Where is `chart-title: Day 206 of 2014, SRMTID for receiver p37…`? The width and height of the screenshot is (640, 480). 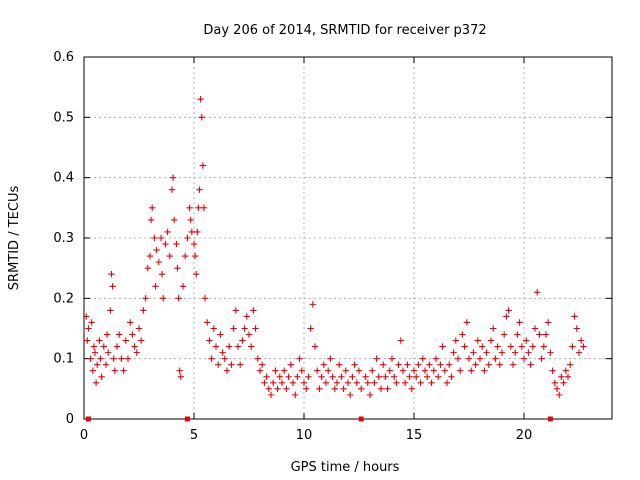 chart-title: Day 206 of 2014, SRMTID for receiver p37… is located at coordinates (344, 30).